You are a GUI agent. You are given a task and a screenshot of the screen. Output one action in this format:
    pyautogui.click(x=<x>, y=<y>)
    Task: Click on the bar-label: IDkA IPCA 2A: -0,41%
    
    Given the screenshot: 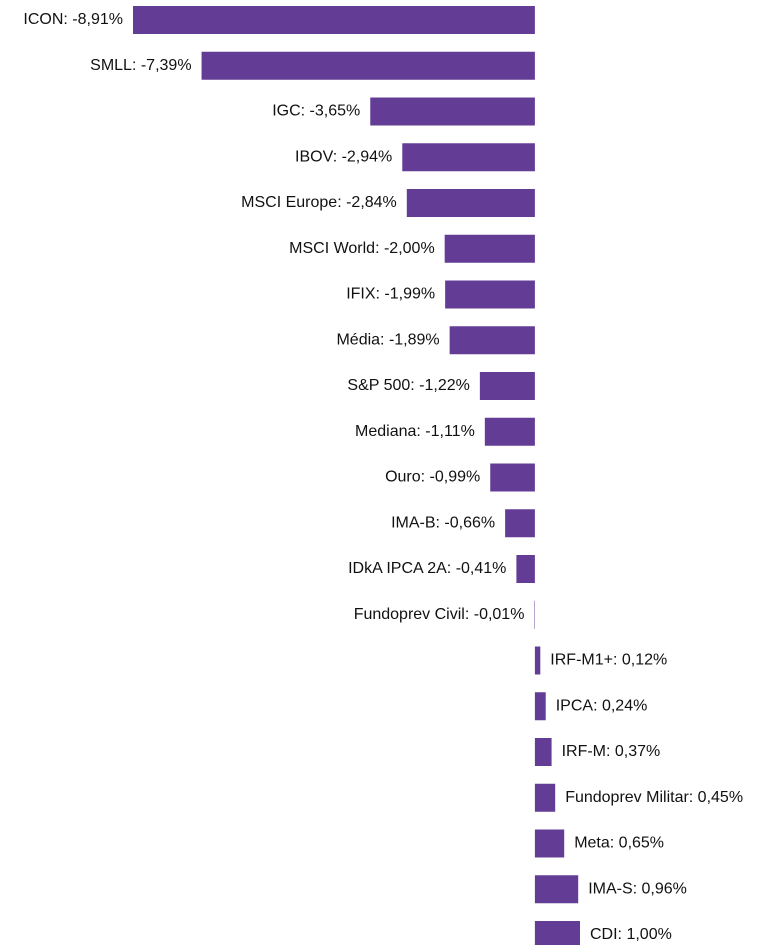 What is the action you would take?
    pyautogui.click(x=427, y=568)
    